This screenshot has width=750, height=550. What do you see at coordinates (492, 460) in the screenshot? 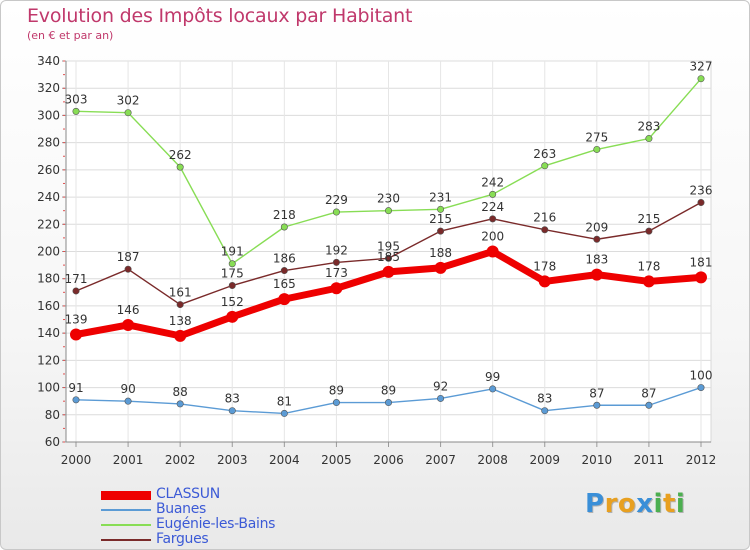
I see `x-tick-label: 2008` at bounding box center [492, 460].